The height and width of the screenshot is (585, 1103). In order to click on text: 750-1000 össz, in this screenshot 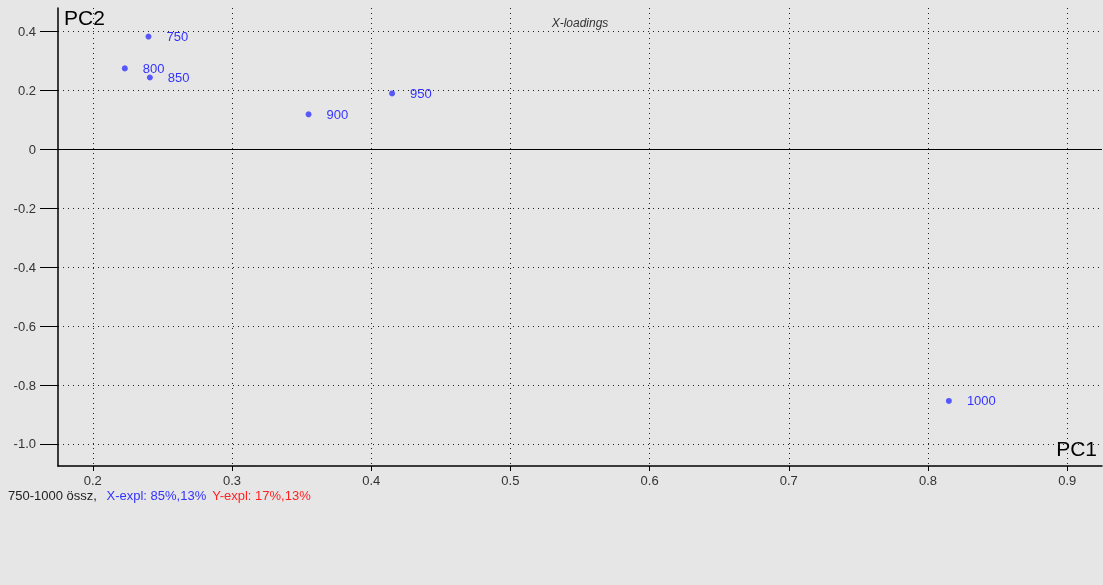, I will do `click(54, 495)`.